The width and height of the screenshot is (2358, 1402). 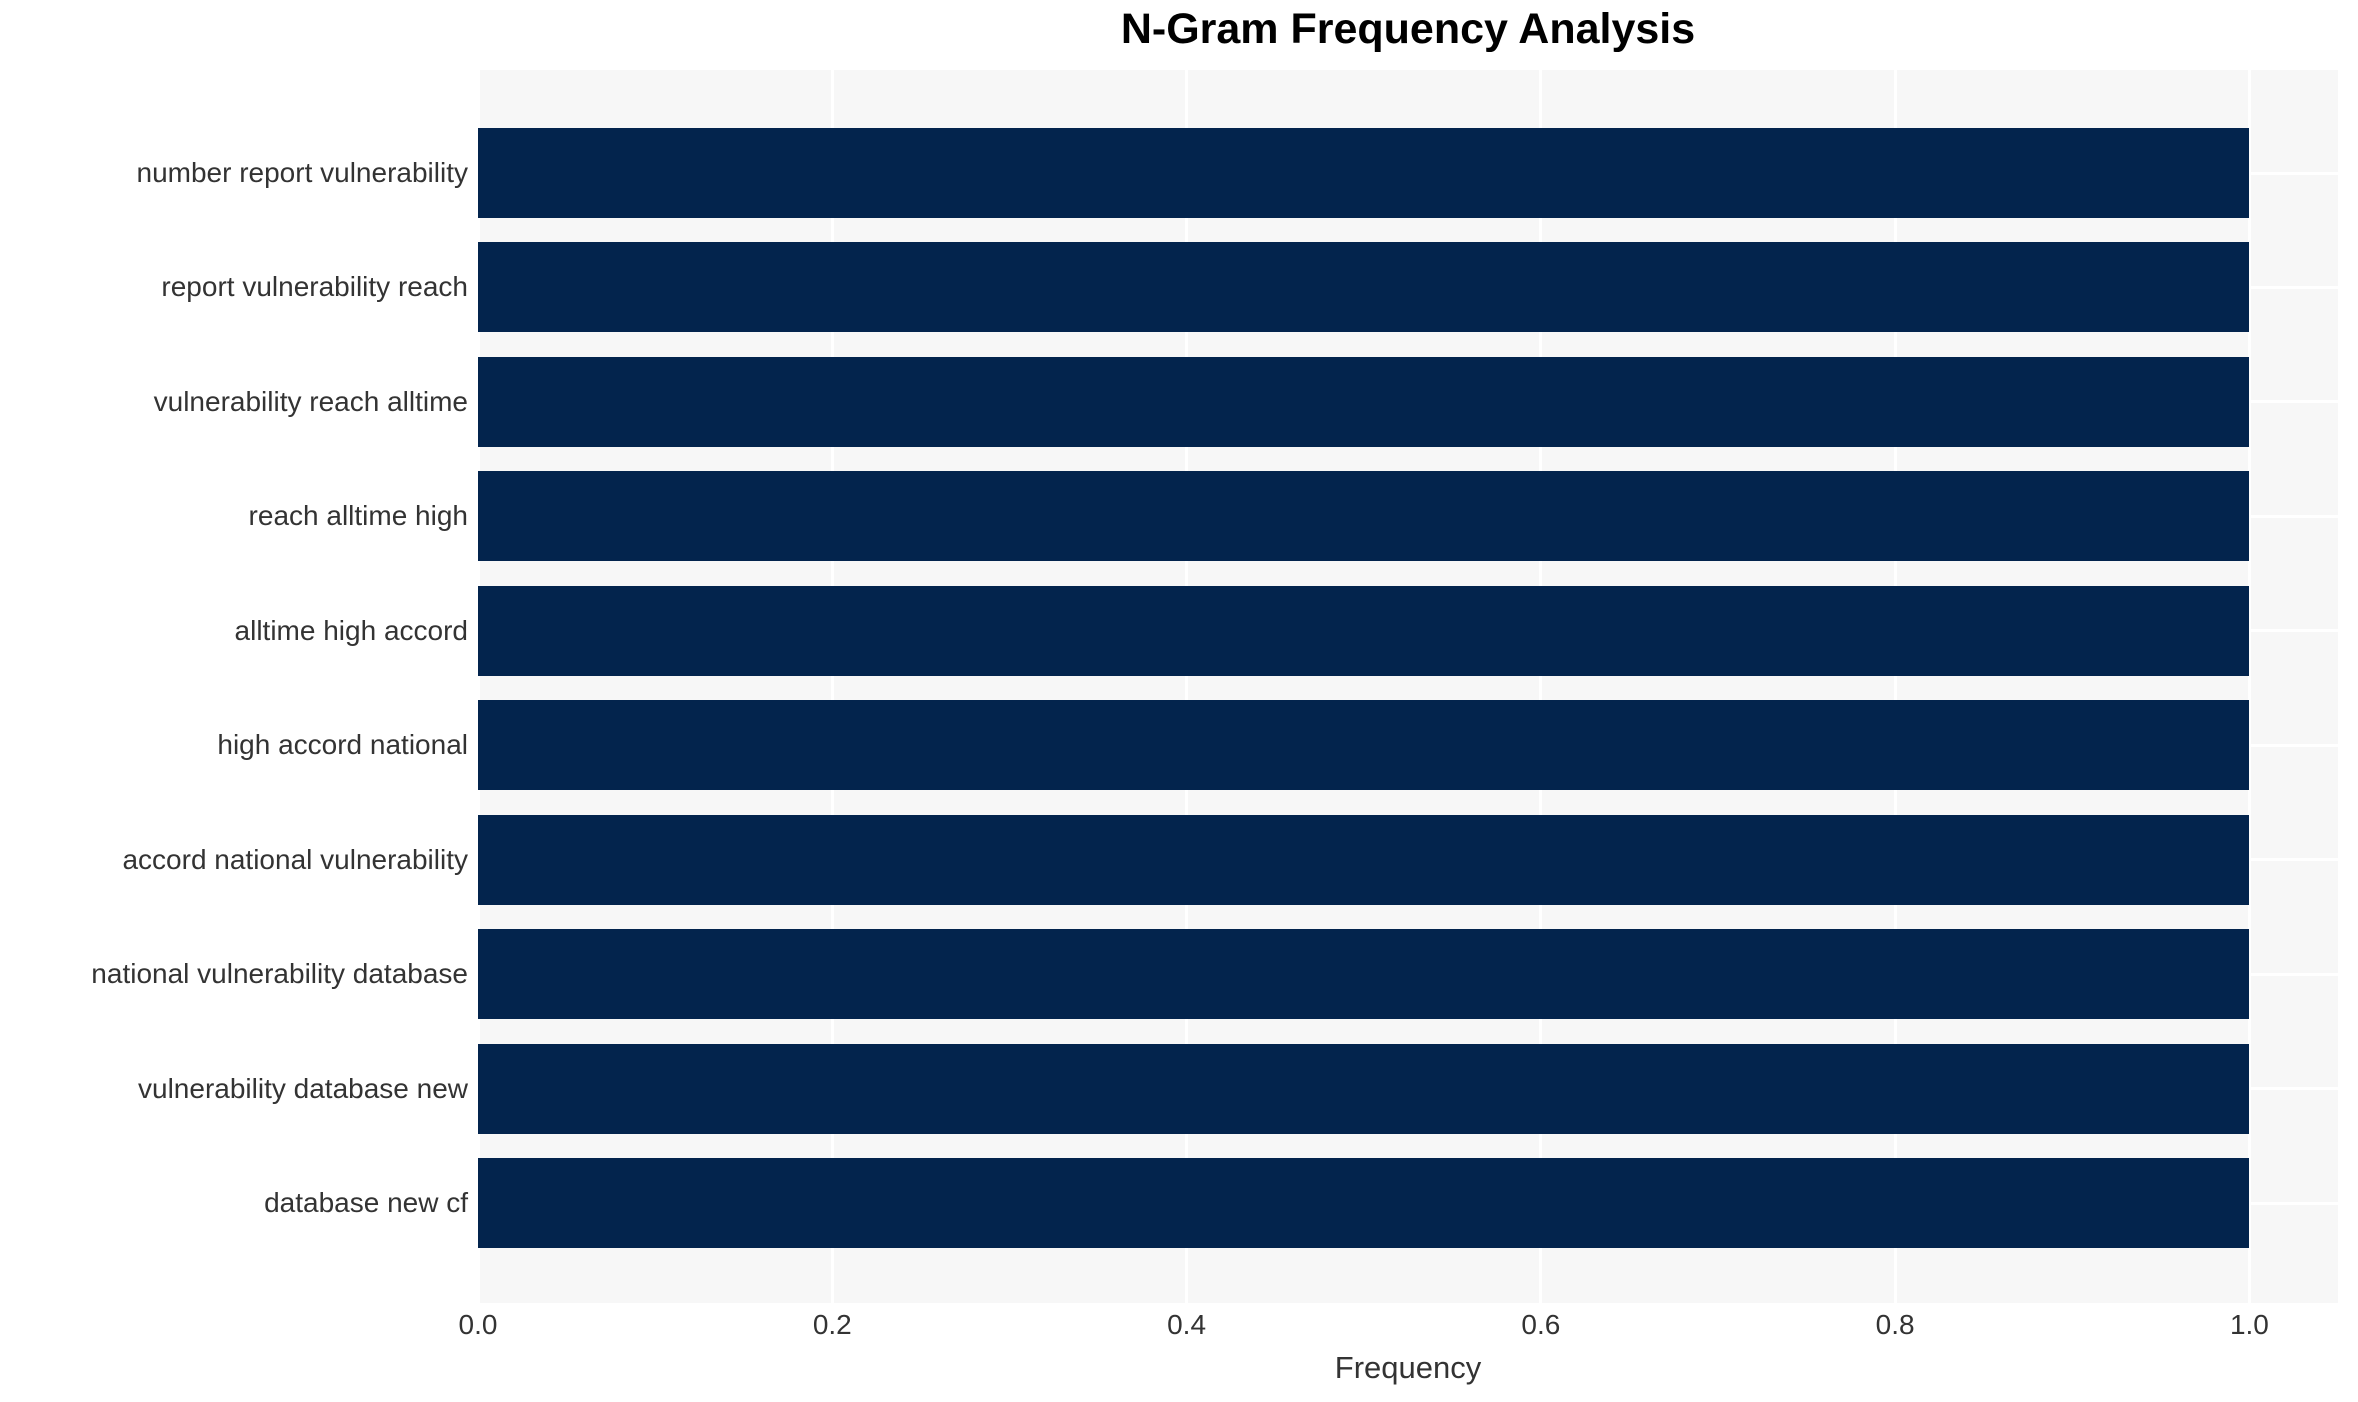 I want to click on y-tick-label-3: reach alltime high, so click(x=358, y=516).